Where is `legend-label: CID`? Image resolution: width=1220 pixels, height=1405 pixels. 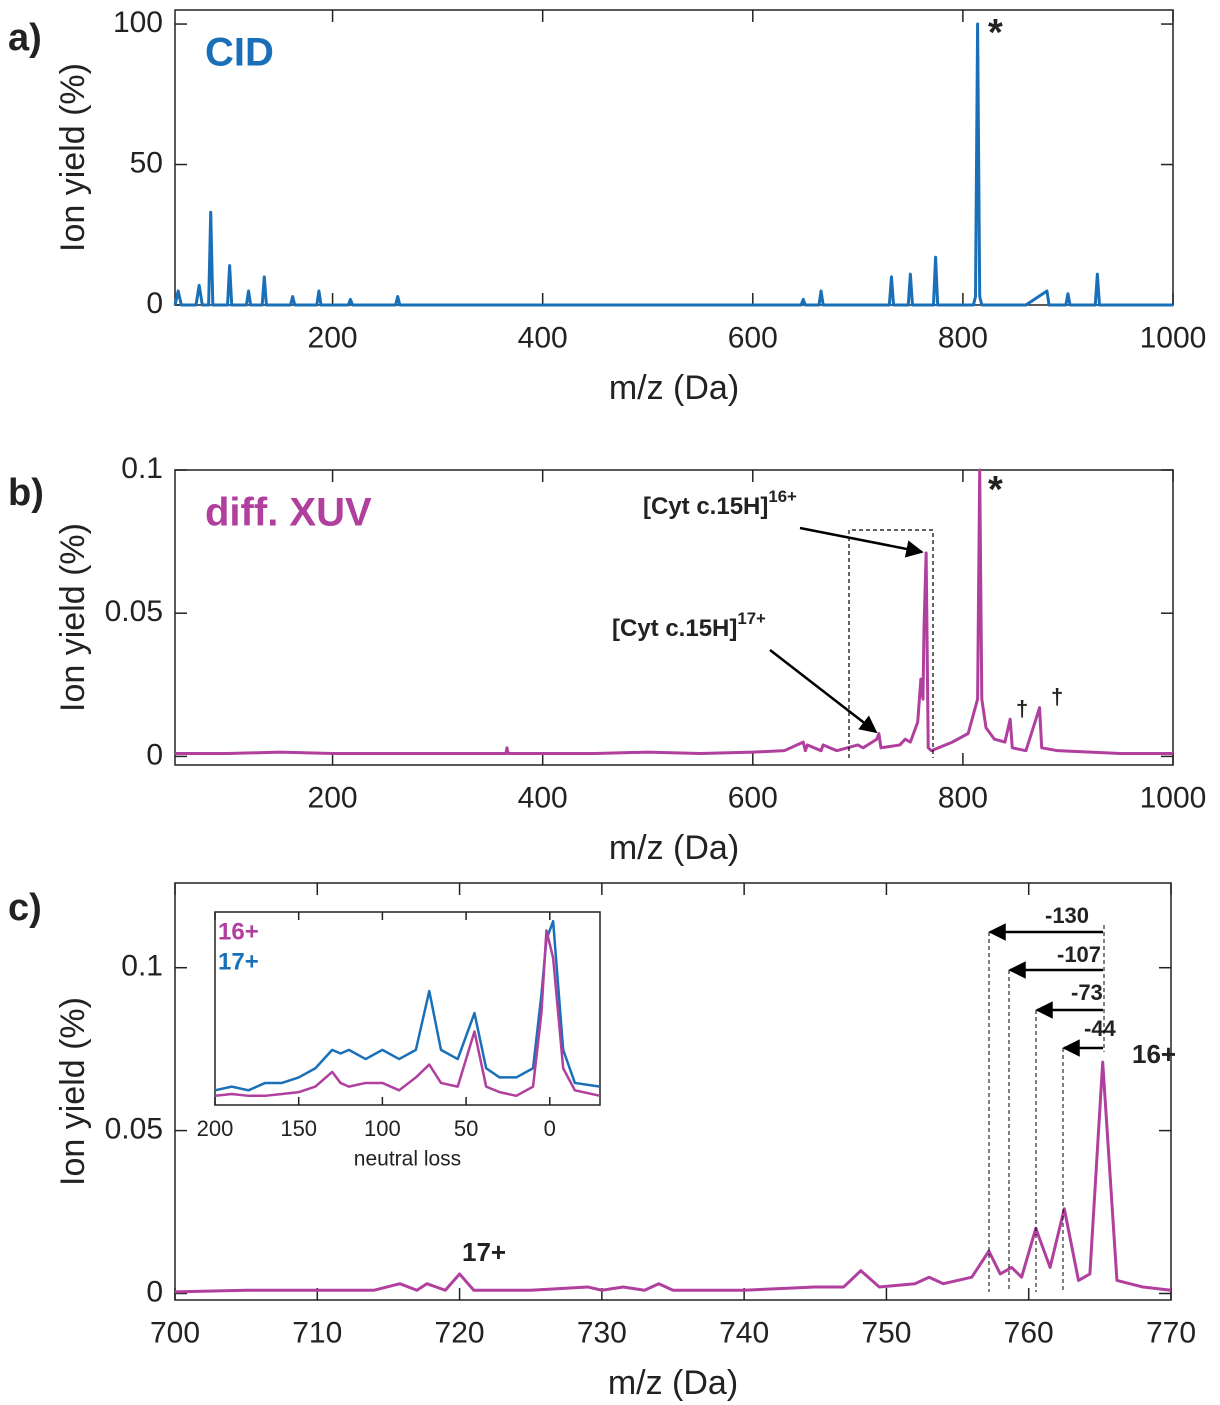
legend-label: CID is located at coordinates (239, 53).